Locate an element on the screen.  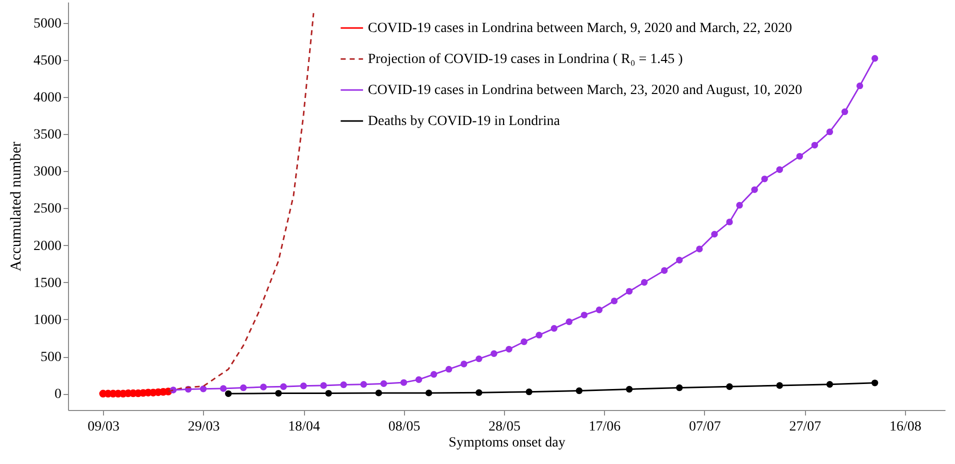
x-tick-label: 17/06 is located at coordinates (604, 427).